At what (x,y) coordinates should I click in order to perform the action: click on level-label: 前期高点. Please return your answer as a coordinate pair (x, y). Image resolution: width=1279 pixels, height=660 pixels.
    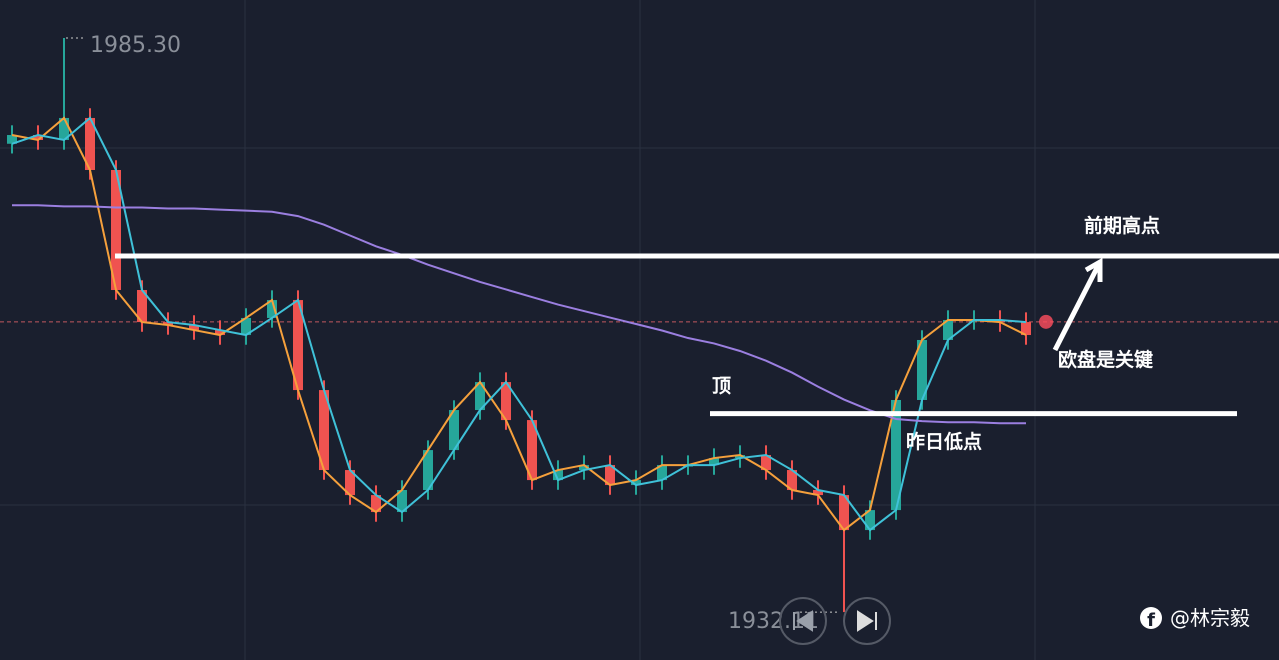
    Looking at the image, I should click on (1122, 225).